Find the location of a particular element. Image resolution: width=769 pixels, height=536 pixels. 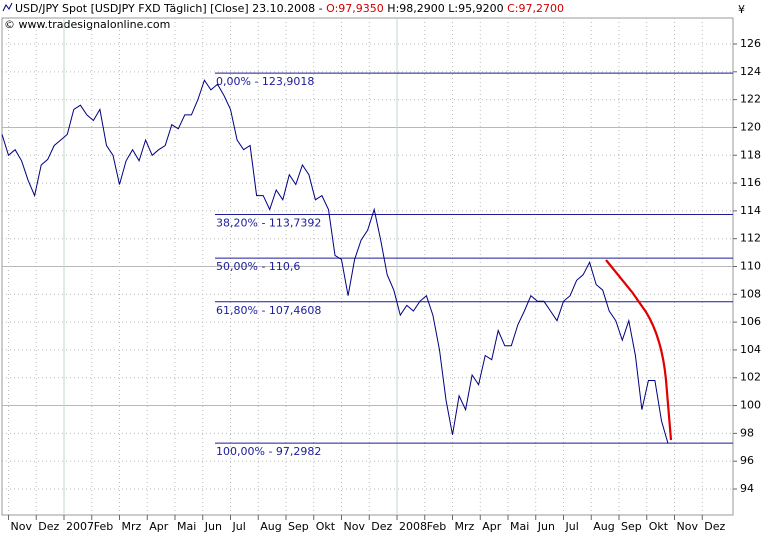

y-tick-label: 108 is located at coordinates (750, 293).